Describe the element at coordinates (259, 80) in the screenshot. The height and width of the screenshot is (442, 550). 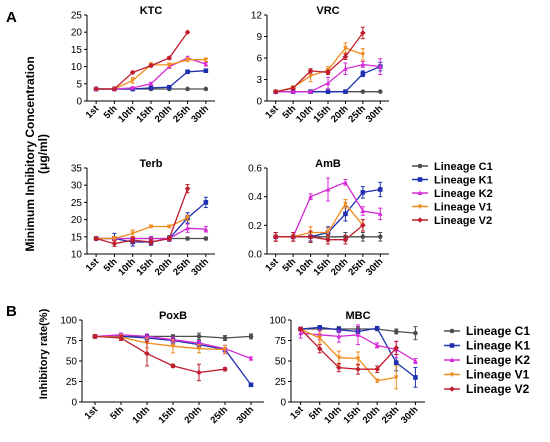
I see `y-tick-label: 3` at that location.